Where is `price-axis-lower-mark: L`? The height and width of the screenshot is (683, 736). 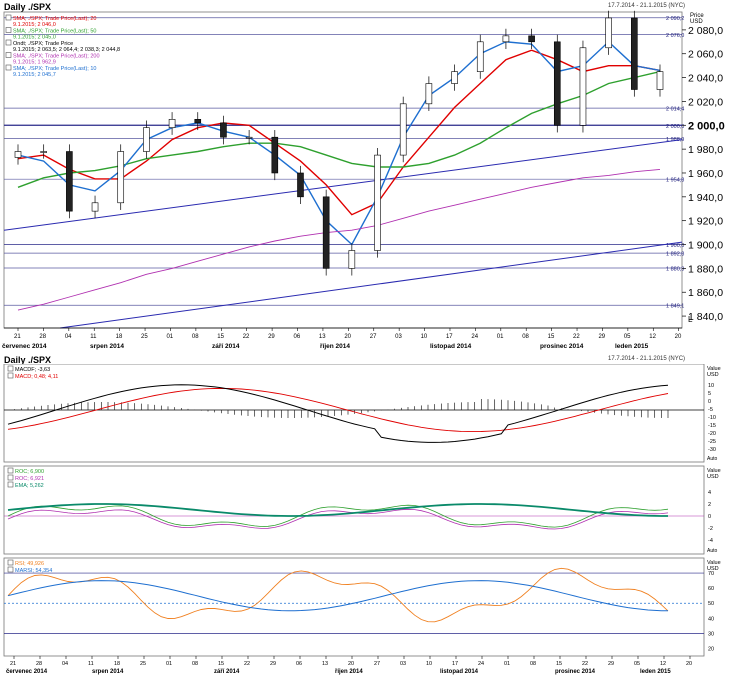
price-axis-lower-mark: L is located at coordinates (690, 319).